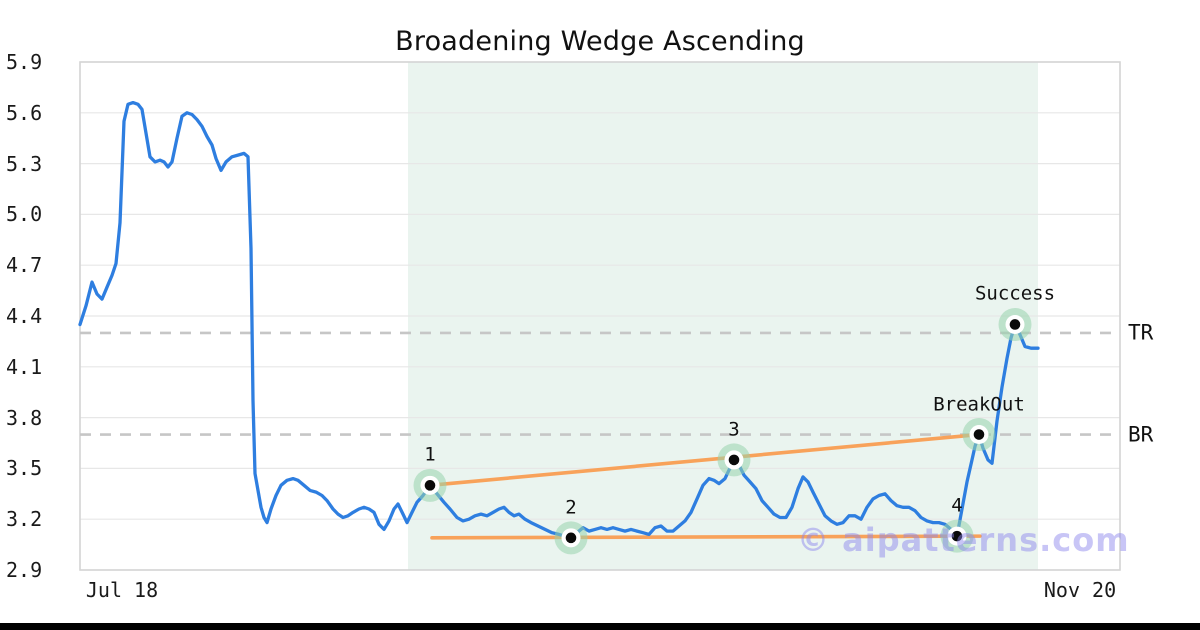 The height and width of the screenshot is (630, 1200). Describe the element at coordinates (600, 41) in the screenshot. I see `chart-title: Broadening Wedge Ascending` at that location.